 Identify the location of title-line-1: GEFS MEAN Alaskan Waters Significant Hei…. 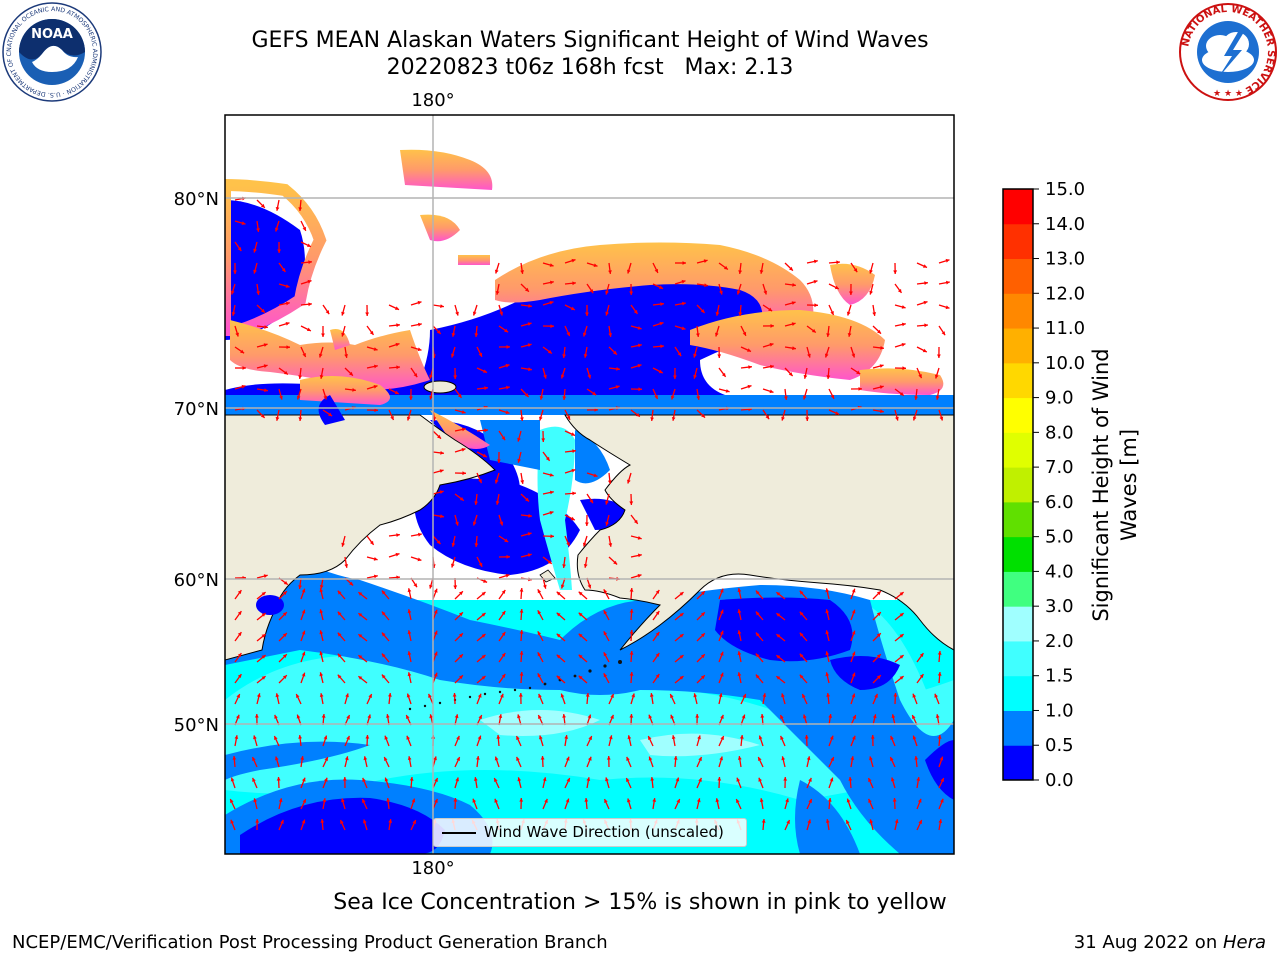
(590, 40).